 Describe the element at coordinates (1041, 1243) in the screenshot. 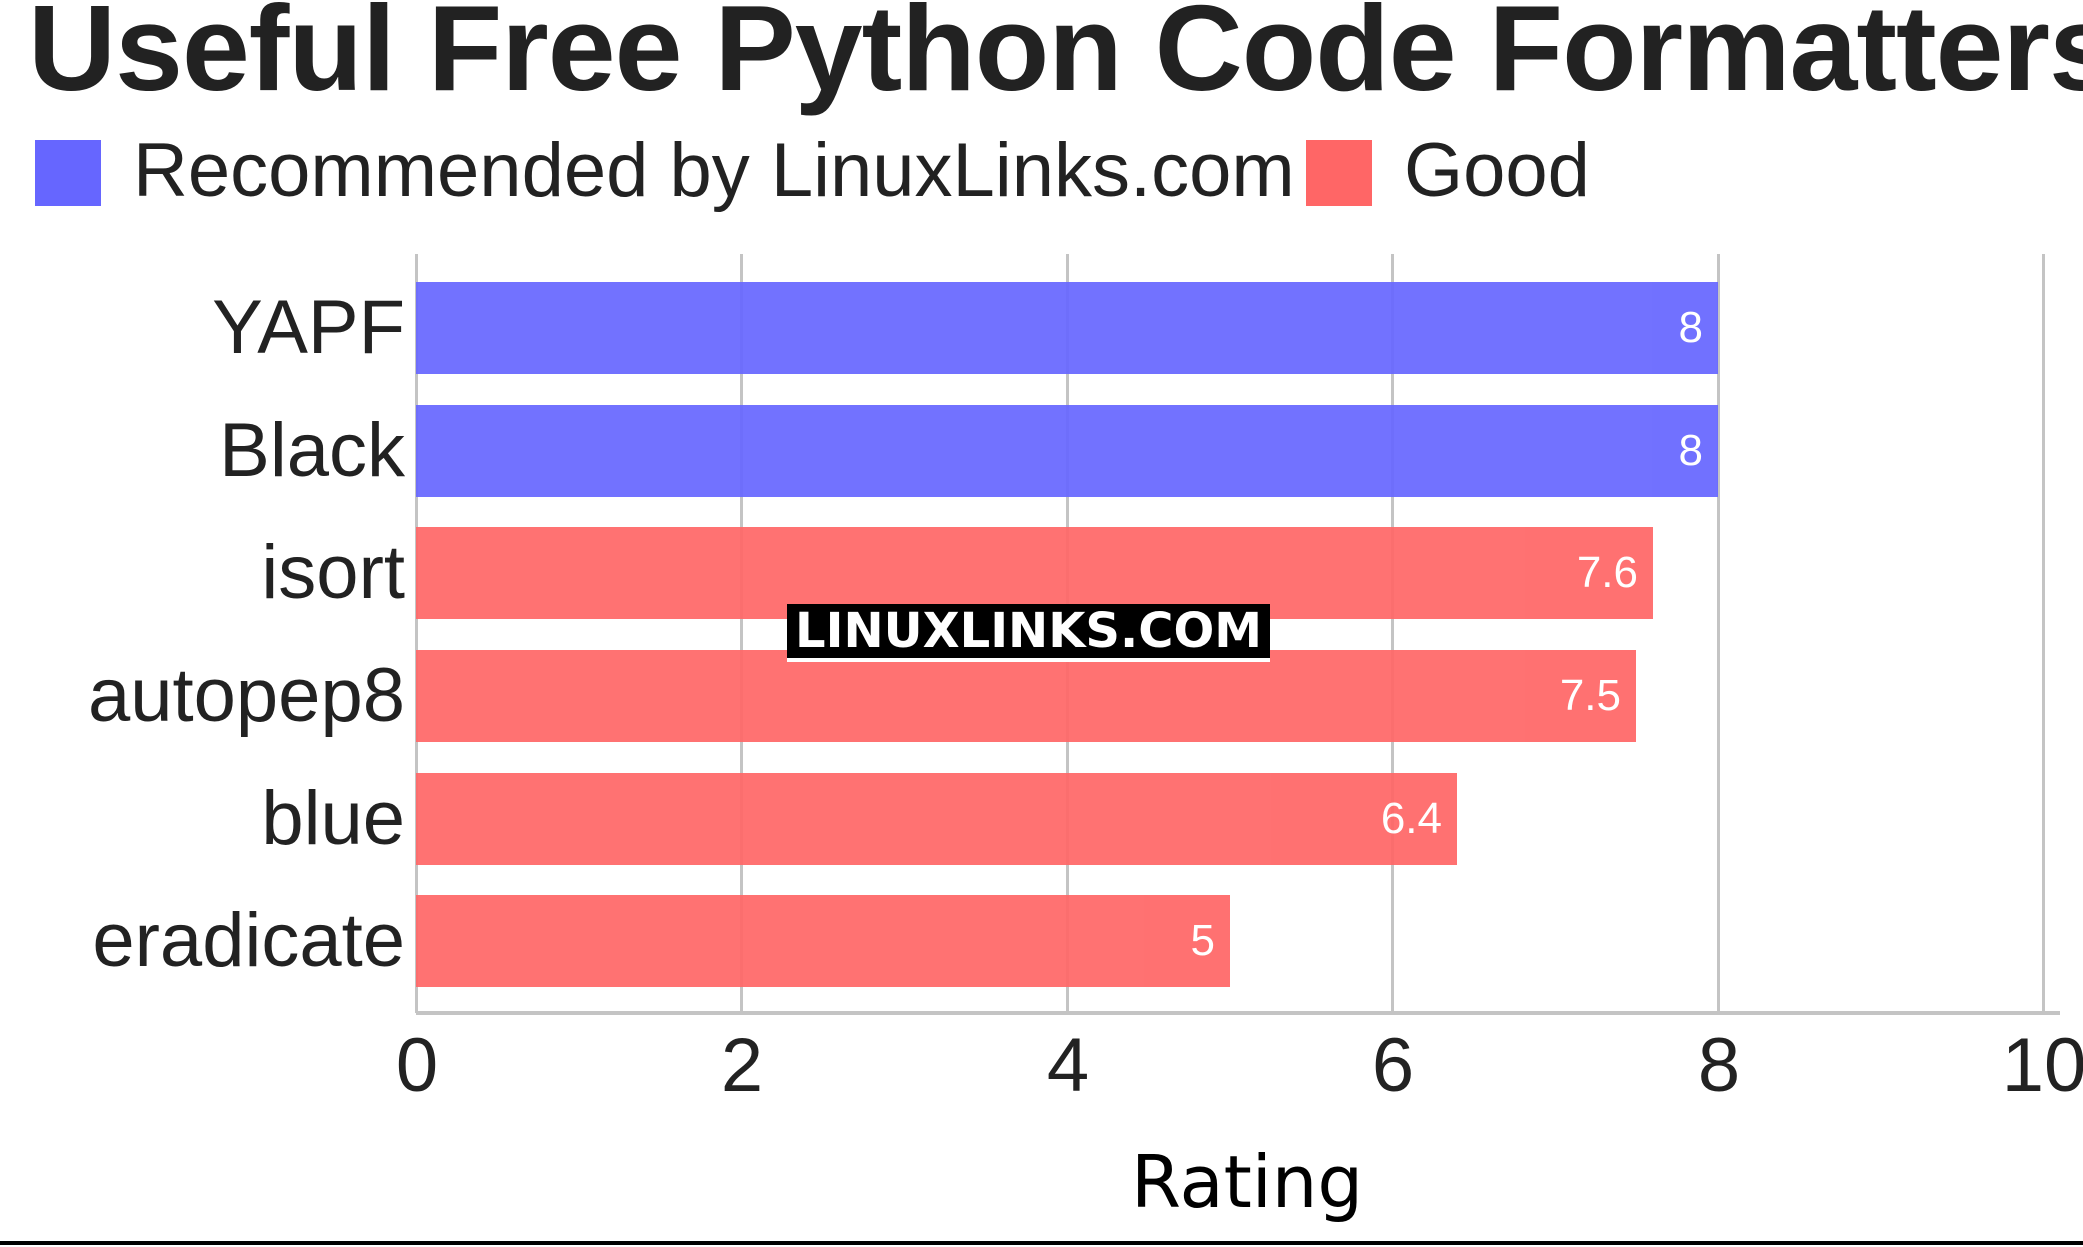

I see `bottom-divider` at that location.